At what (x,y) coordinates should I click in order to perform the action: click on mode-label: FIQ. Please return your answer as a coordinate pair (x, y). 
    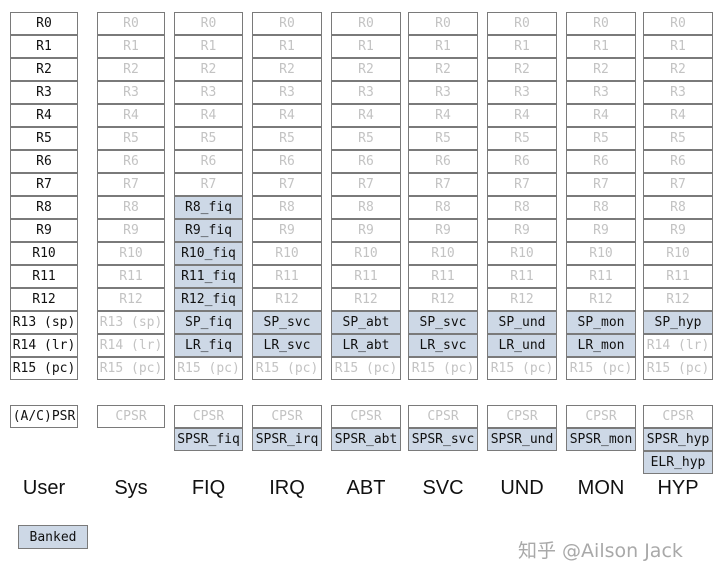
    Looking at the image, I should click on (208, 487).